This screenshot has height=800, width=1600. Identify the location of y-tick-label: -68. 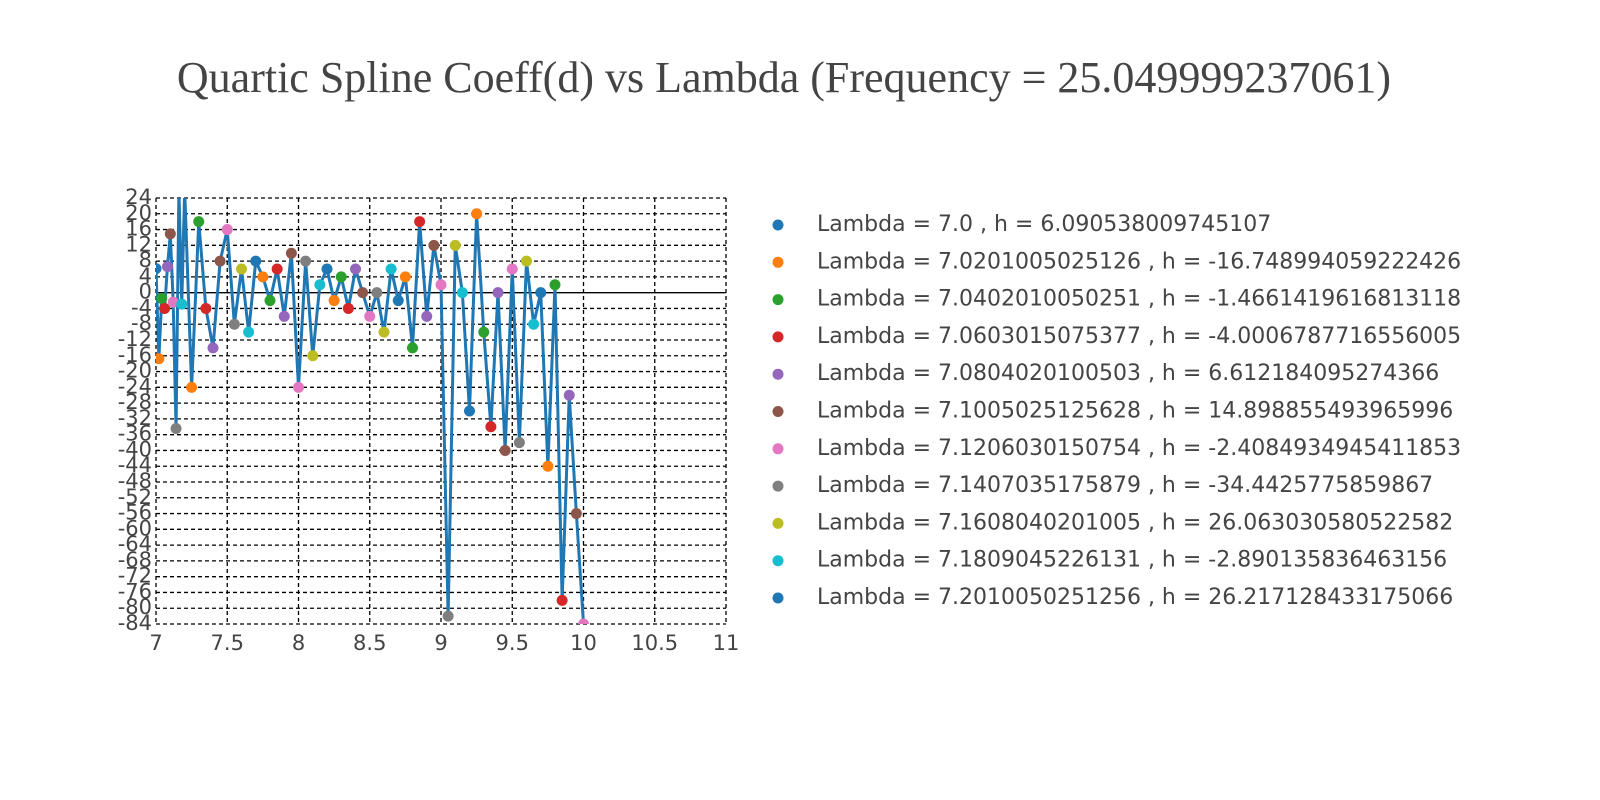
(135, 560).